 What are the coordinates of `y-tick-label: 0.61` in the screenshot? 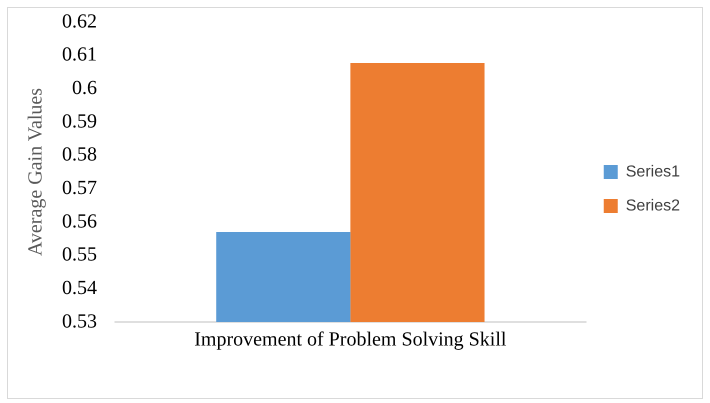 It's located at (79, 55).